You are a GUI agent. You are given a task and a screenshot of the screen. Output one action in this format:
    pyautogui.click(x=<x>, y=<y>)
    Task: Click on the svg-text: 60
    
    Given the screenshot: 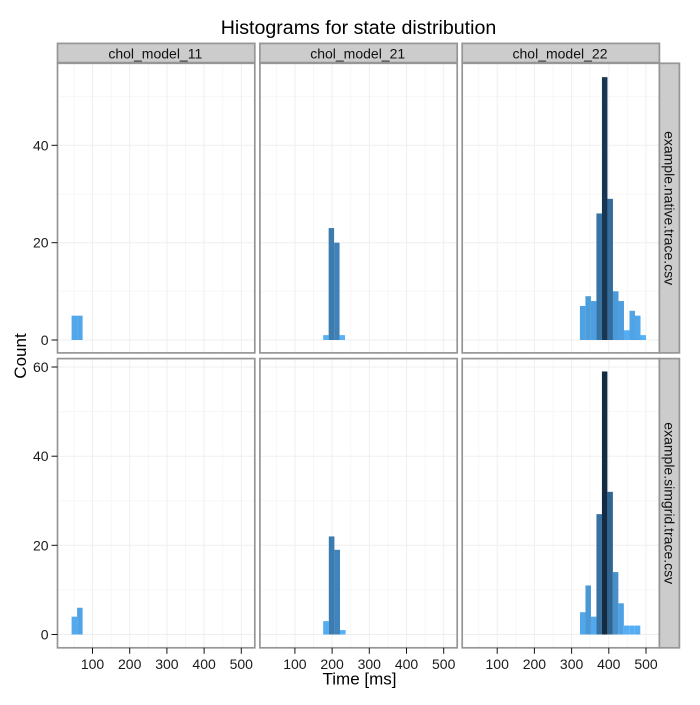 What is the action you would take?
    pyautogui.click(x=41, y=367)
    